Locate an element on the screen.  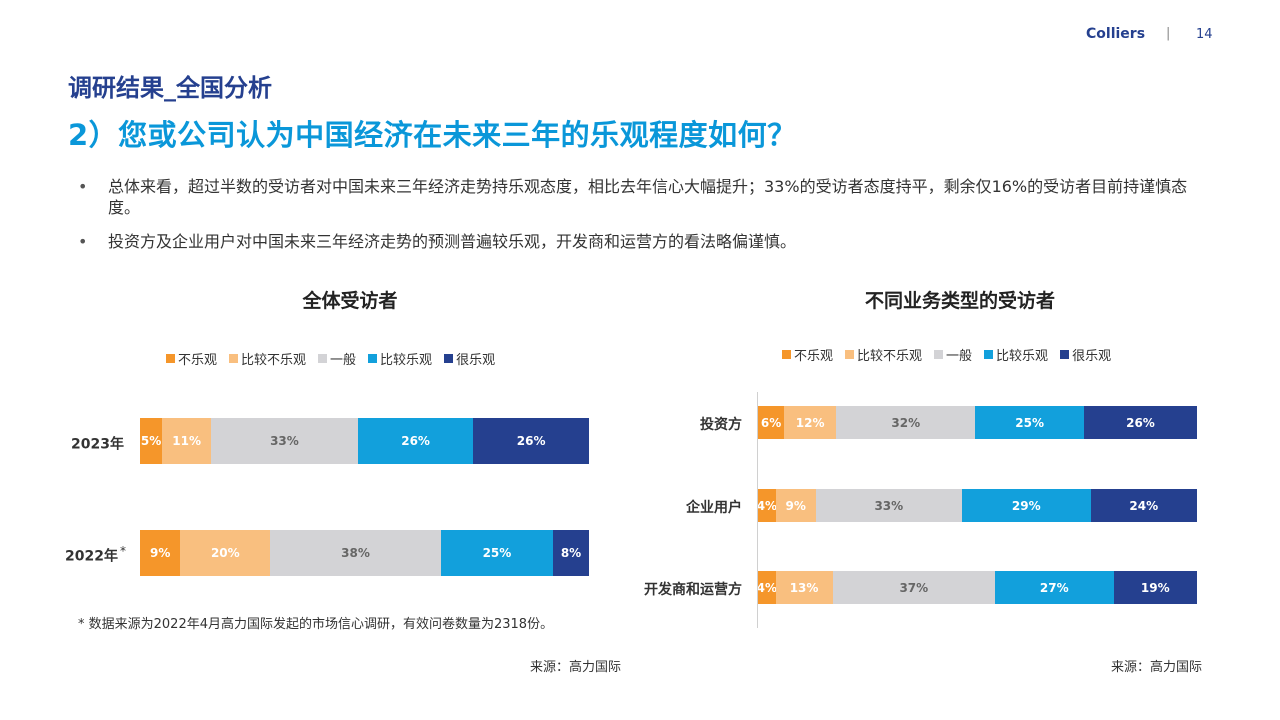
data-label: 11% is located at coordinates (187, 441).